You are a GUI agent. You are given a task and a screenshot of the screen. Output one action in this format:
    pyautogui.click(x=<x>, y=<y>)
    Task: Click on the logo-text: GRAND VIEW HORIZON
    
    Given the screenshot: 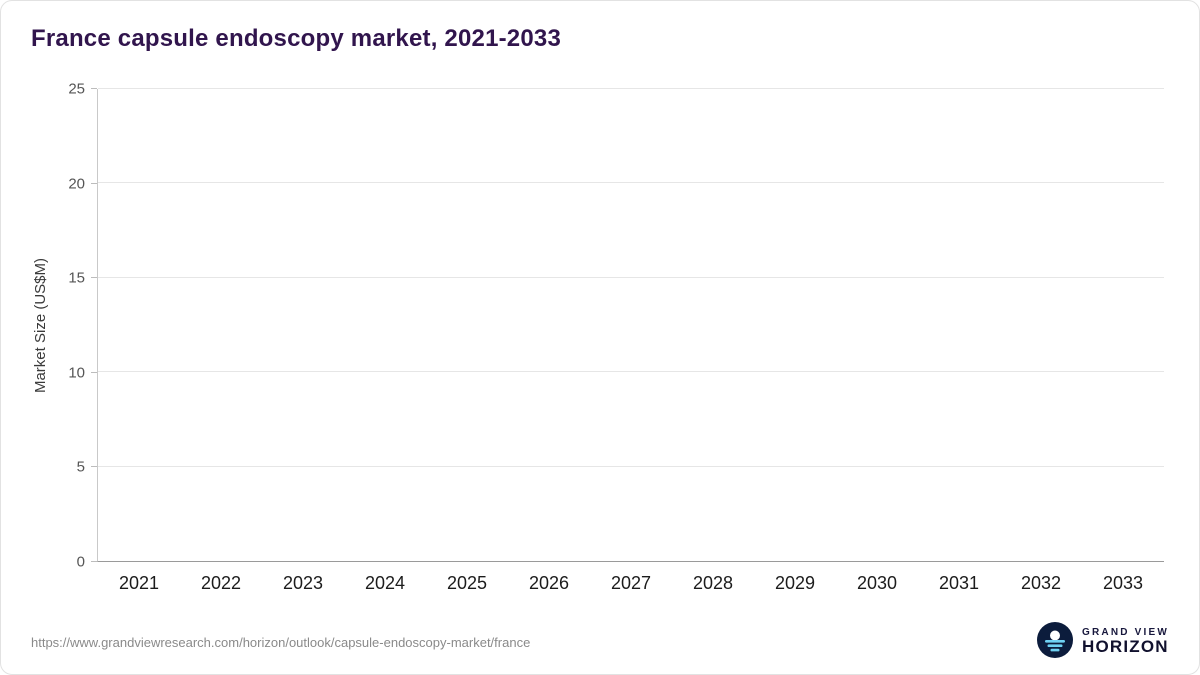 What is the action you would take?
    pyautogui.click(x=1125, y=642)
    